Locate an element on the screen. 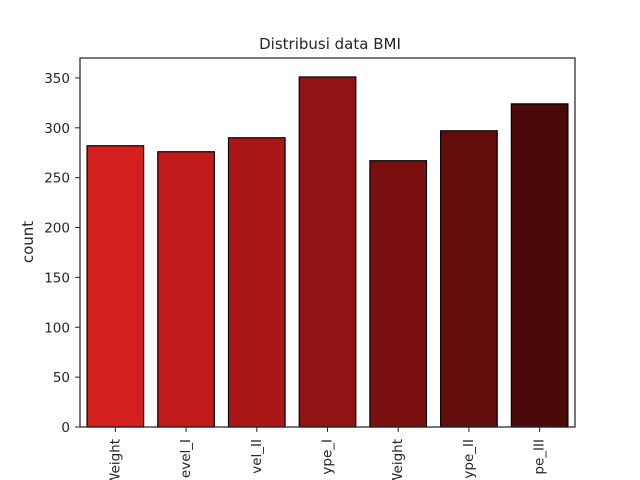  y-tick-label-3: 150 is located at coordinates (57, 278).